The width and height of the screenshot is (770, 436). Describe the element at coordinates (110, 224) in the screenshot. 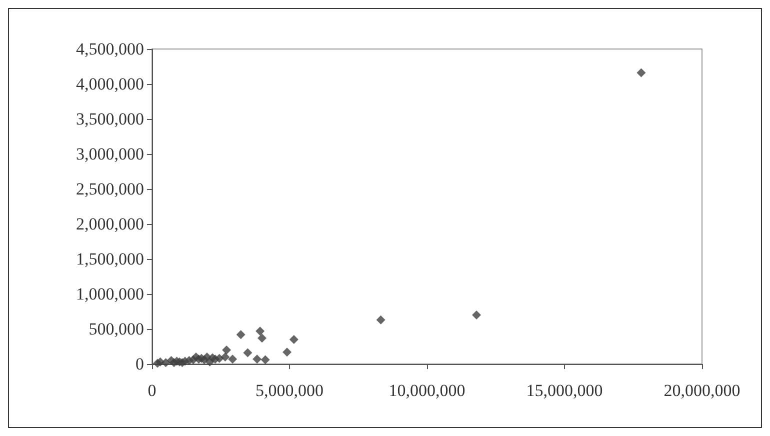

I see `y-tick-label: 2,000,000` at that location.